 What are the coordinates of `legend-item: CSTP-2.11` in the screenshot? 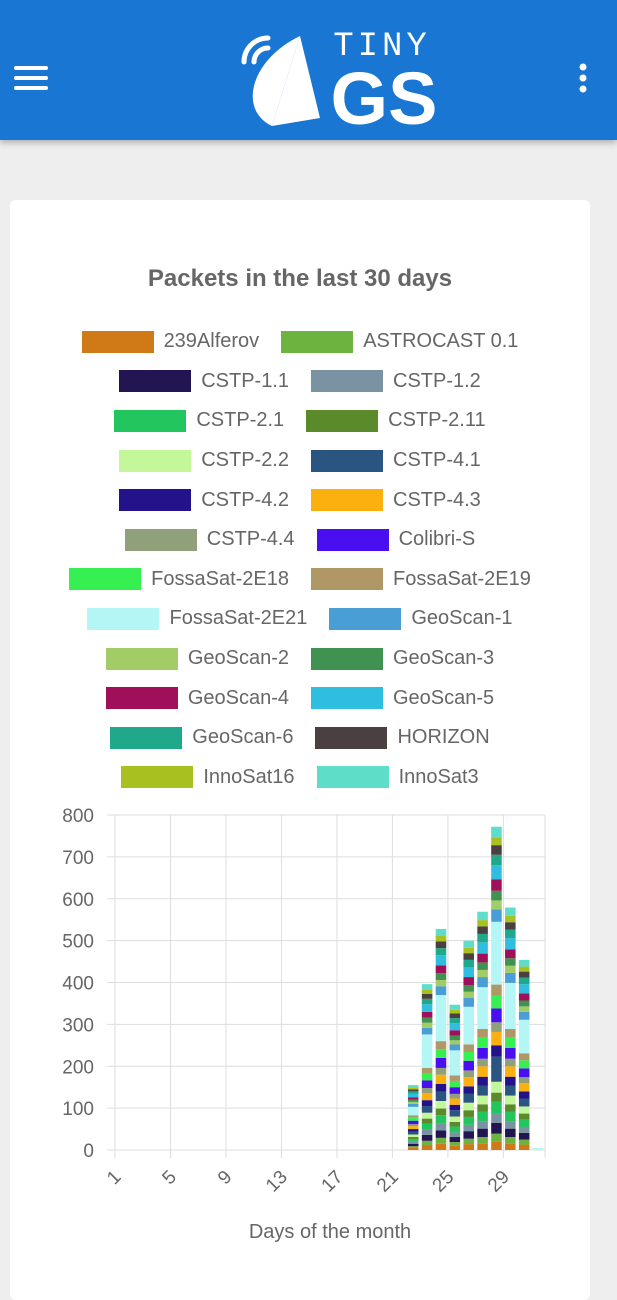 It's located at (396, 421).